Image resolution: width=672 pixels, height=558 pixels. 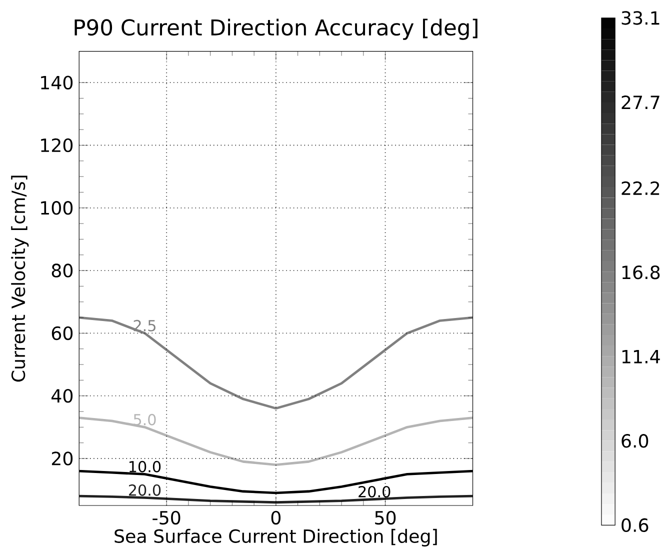 What do you see at coordinates (275, 538) in the screenshot?
I see `x-axis-title: Sea Surface Current Direction [deg]` at bounding box center [275, 538].